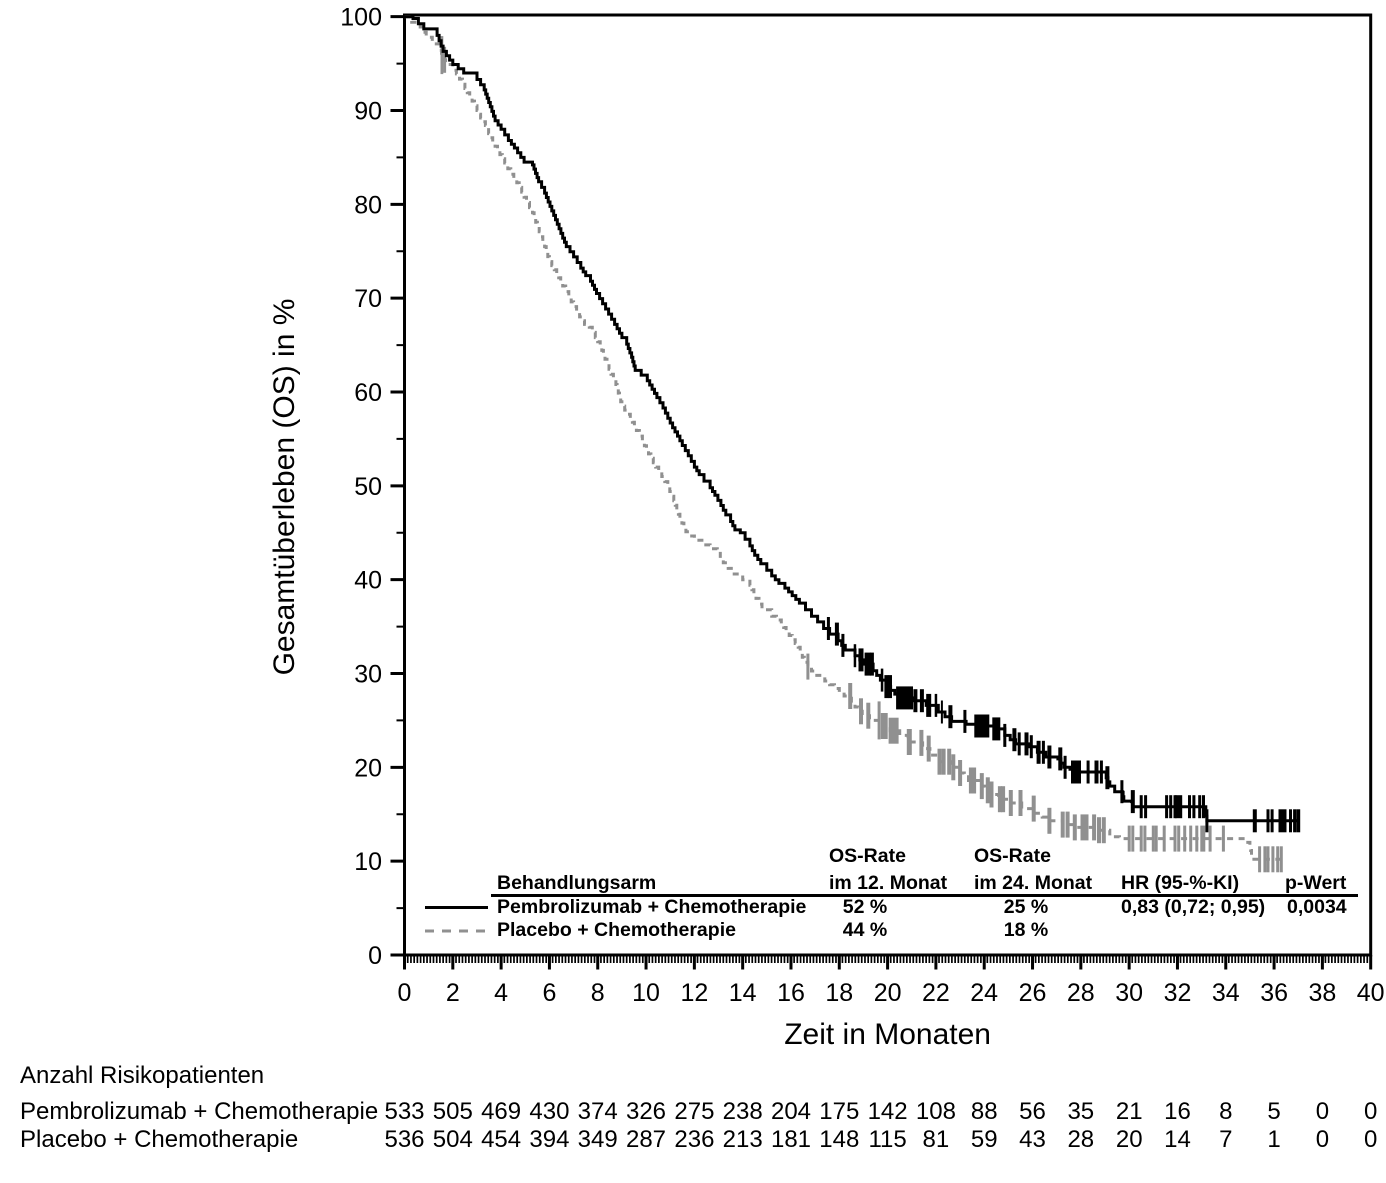 Image resolution: width=1386 pixels, height=1183 pixels. What do you see at coordinates (284, 487) in the screenshot?
I see `svg-text: Gesamtüberleben (OS) in %` at bounding box center [284, 487].